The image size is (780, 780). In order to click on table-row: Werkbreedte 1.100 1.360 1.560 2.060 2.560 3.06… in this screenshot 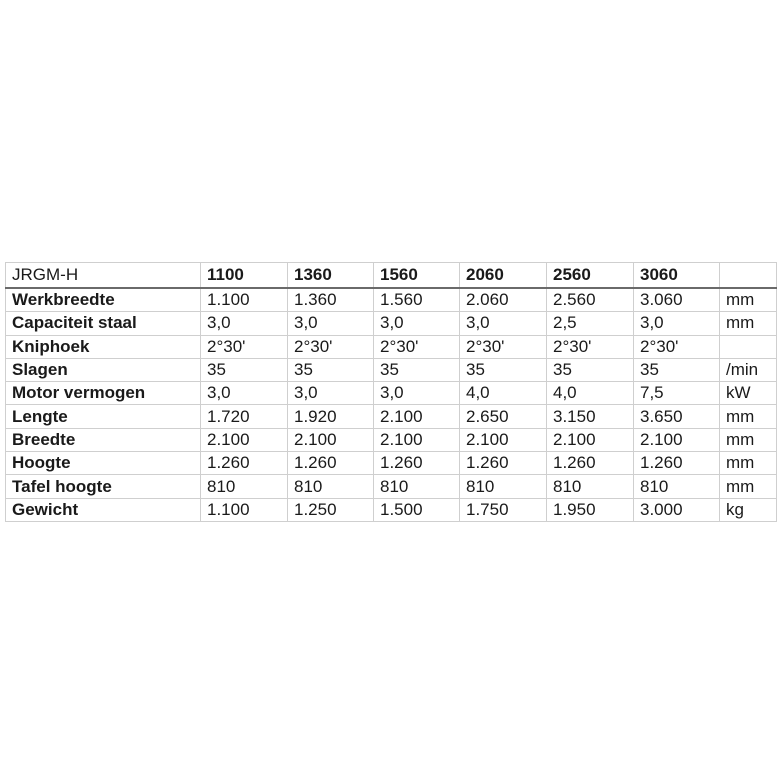, I will do `click(391, 300)`.